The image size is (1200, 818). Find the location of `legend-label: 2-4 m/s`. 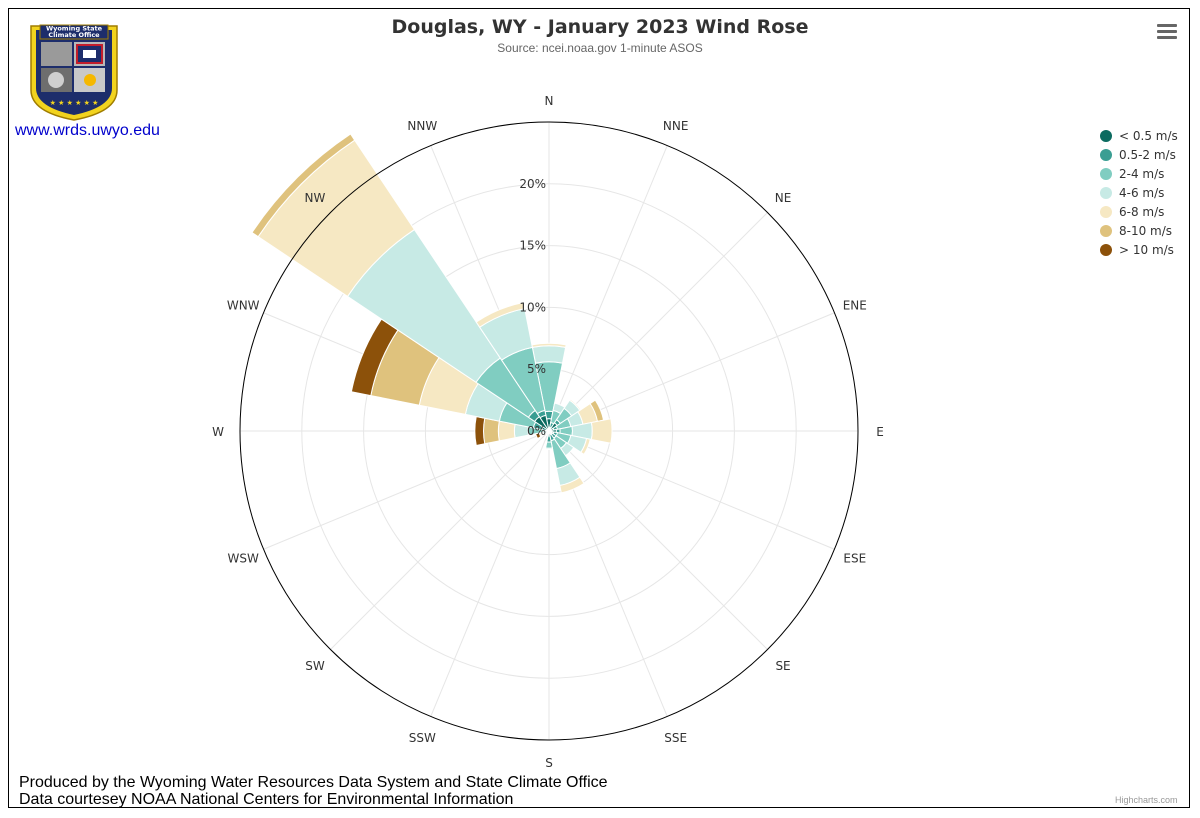

legend-label: 2-4 m/s is located at coordinates (1142, 173).